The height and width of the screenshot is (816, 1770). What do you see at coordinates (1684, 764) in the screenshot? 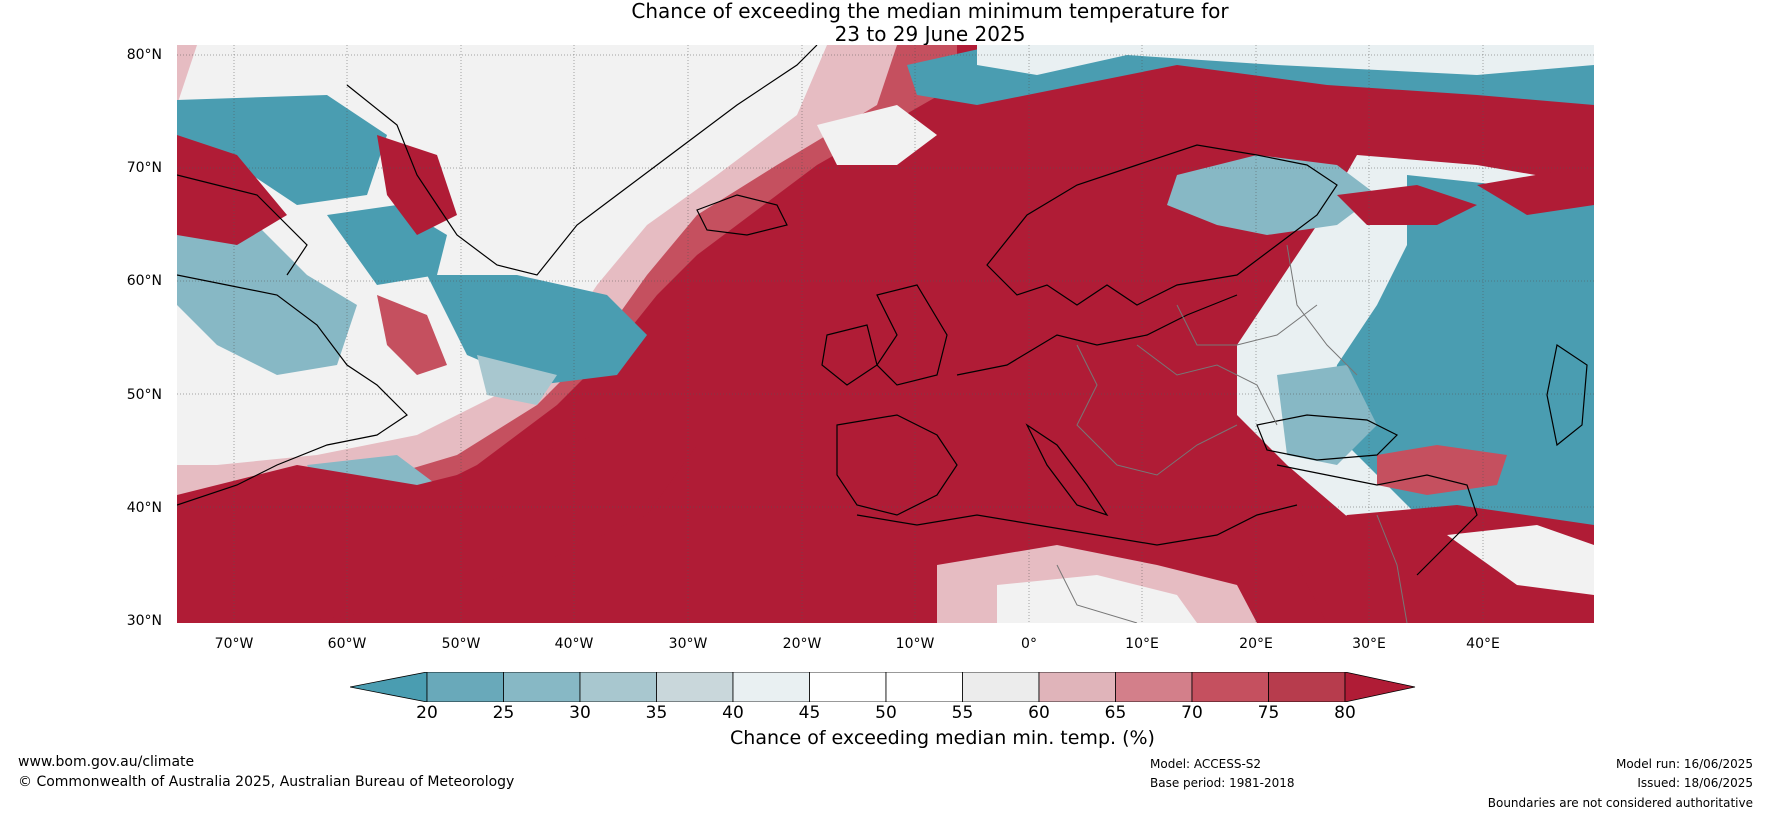
I see `footer-model-run: Model run: 16/06/2025` at bounding box center [1684, 764].